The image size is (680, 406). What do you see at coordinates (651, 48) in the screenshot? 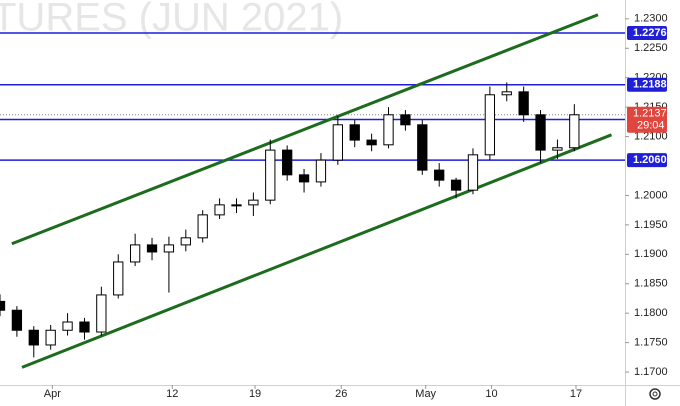
I see `y-tick-label: 1.2250` at bounding box center [651, 48].